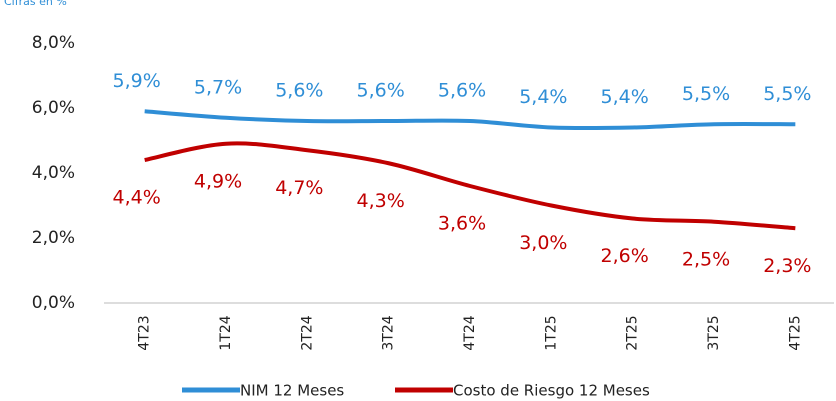 This screenshot has height=401, width=836. What do you see at coordinates (292, 391) in the screenshot?
I see `legend-label: NIM 12 Meses` at bounding box center [292, 391].